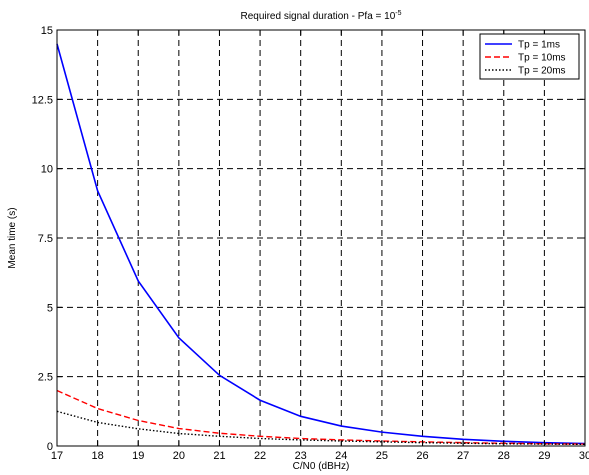 The width and height of the screenshot is (589, 475). I want to click on legend: Tp = 1ms Tp = 10ms Tp = 20ms, so click(529, 56).